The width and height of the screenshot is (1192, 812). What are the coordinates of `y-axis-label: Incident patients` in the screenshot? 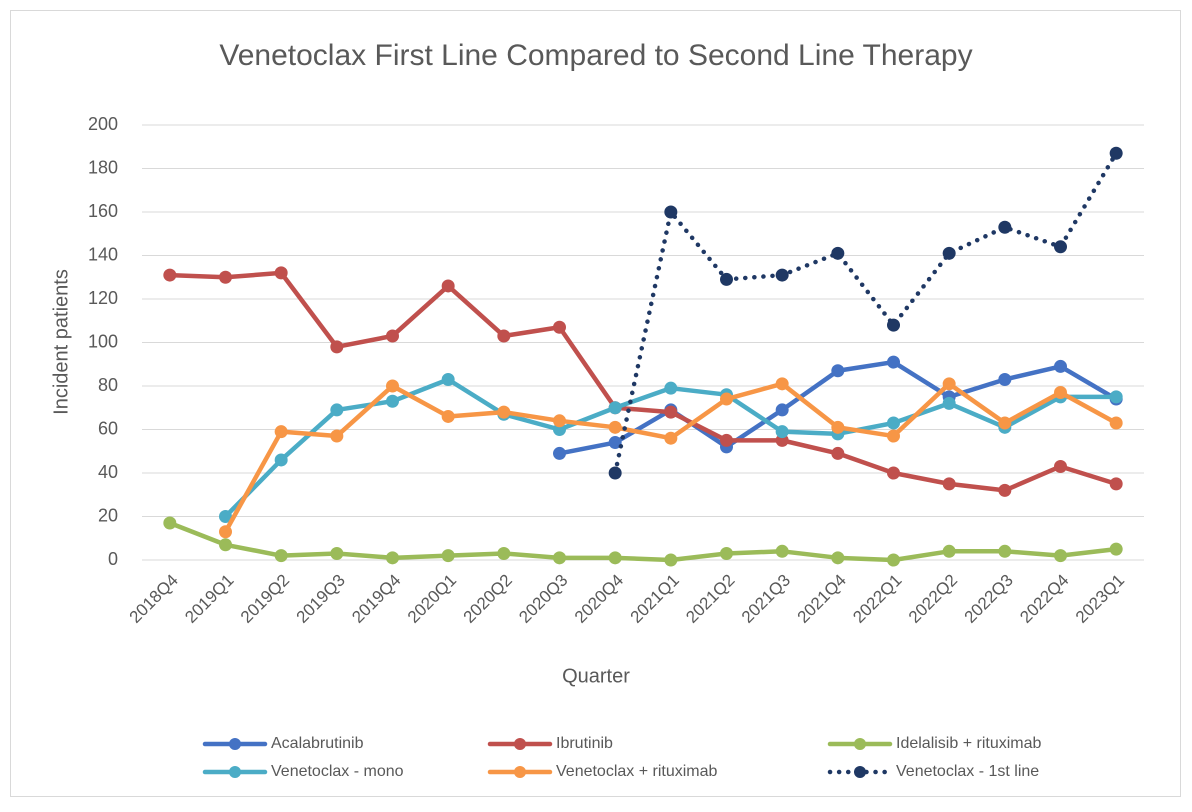 It's located at (61, 342).